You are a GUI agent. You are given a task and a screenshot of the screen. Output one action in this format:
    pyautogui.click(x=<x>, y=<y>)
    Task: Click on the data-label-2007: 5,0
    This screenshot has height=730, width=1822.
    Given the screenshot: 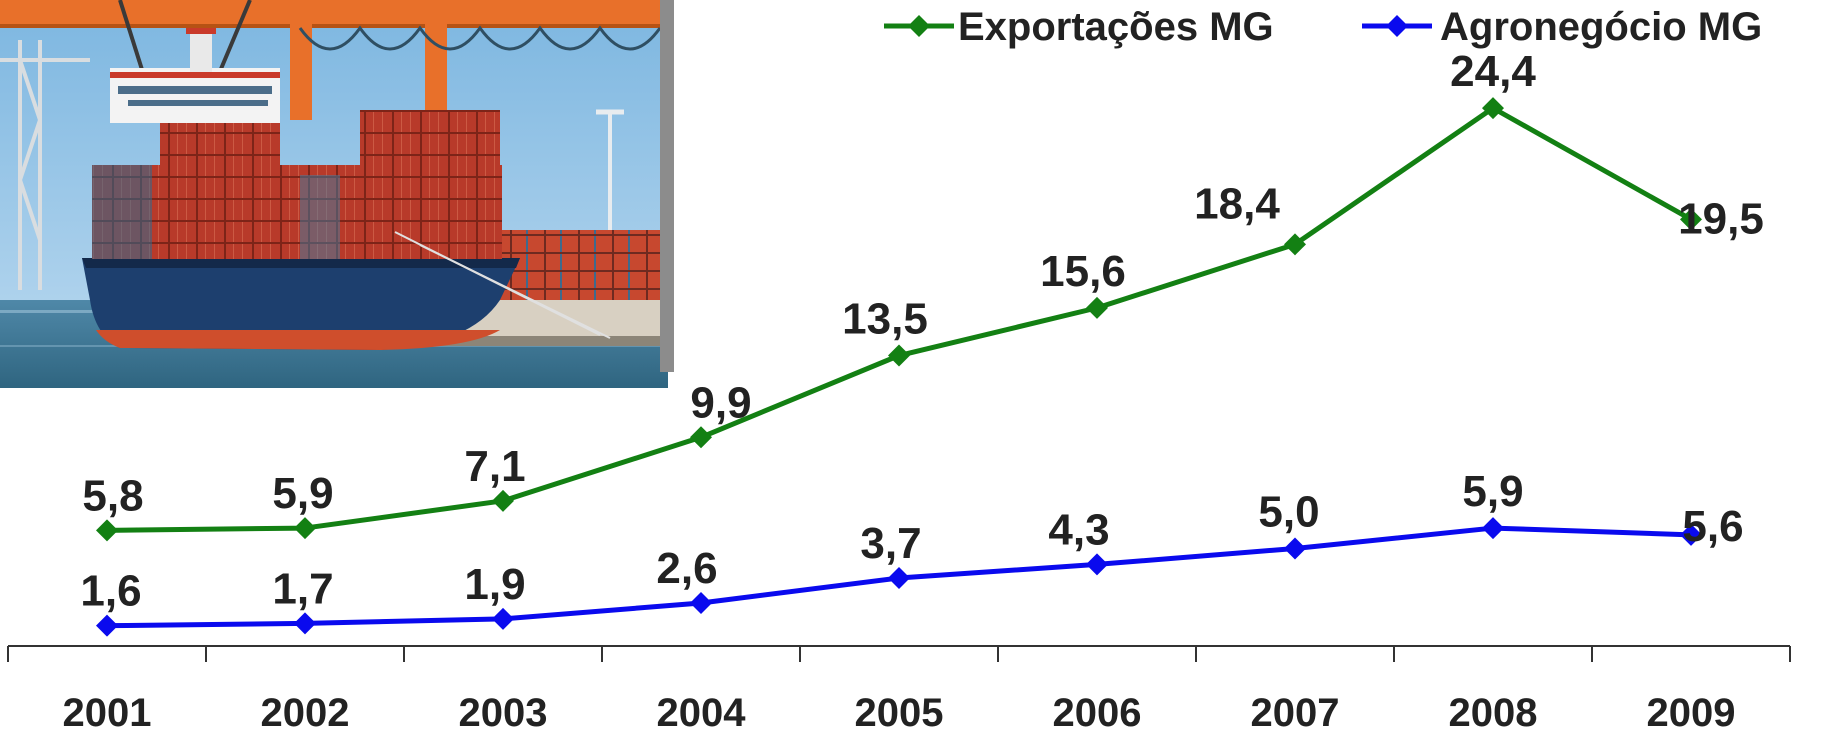 What is the action you would take?
    pyautogui.click(x=1288, y=512)
    